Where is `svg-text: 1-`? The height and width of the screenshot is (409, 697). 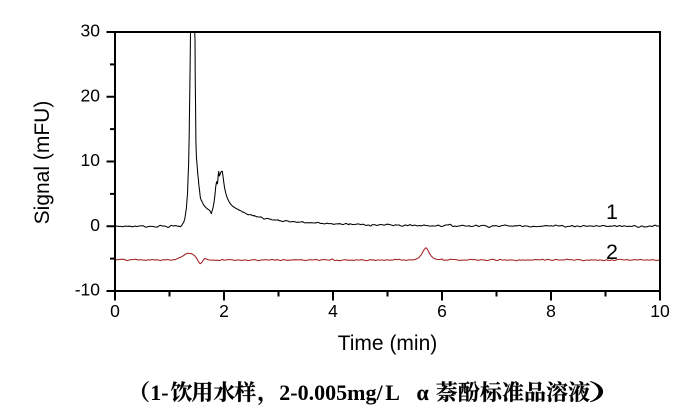
svg-text: 1- is located at coordinates (159, 392).